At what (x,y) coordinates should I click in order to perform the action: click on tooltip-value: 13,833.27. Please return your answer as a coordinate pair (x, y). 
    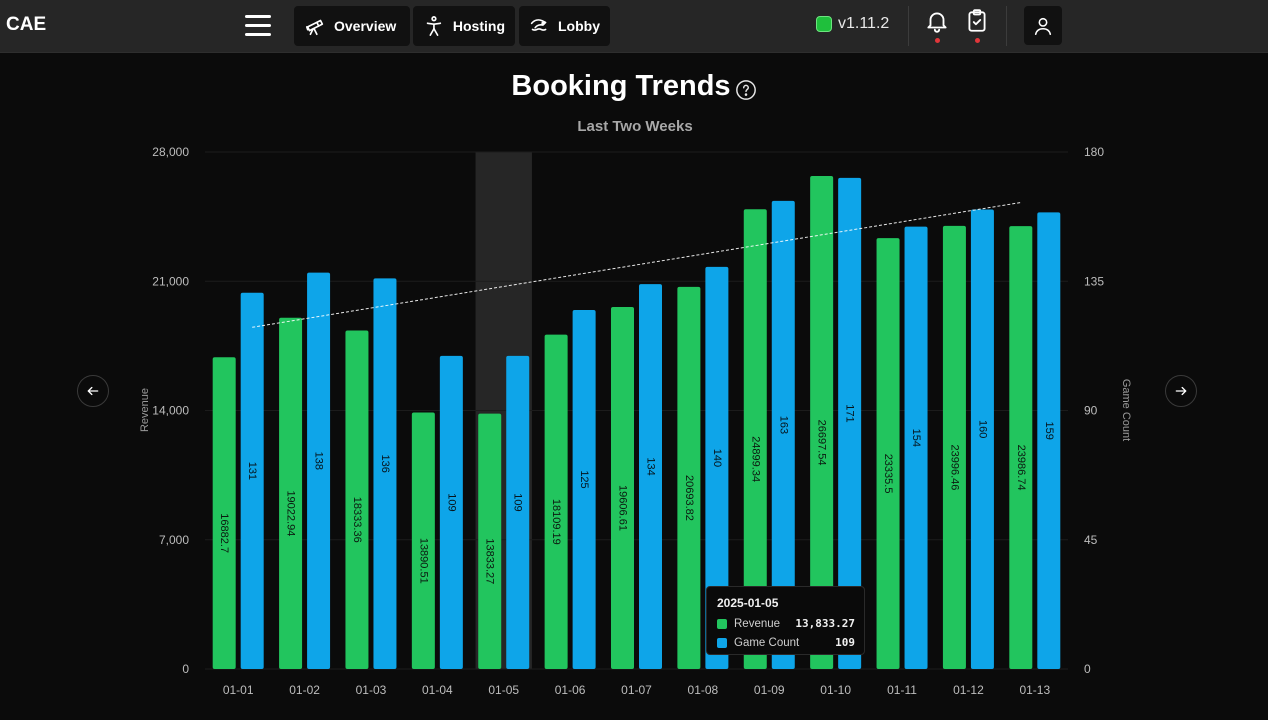
    Looking at the image, I should click on (825, 623).